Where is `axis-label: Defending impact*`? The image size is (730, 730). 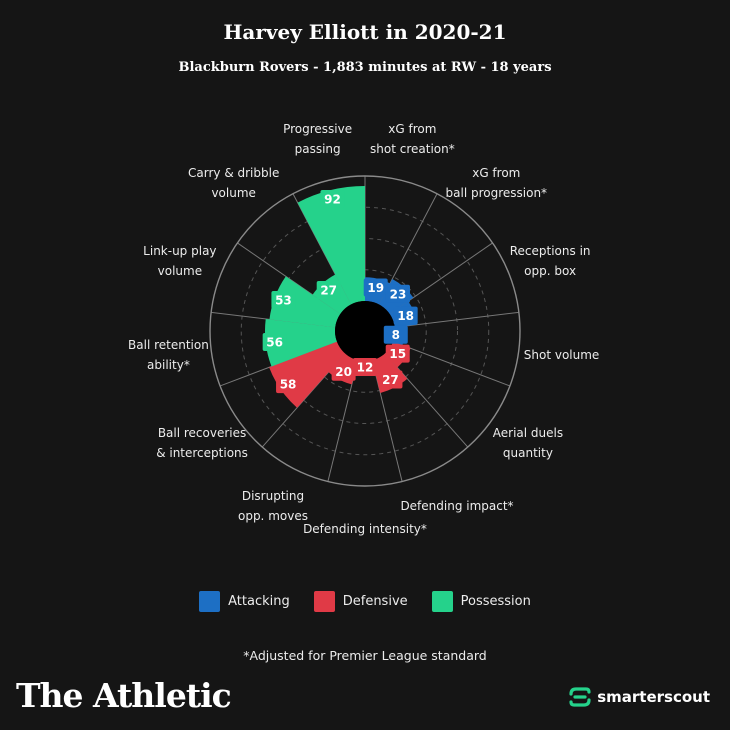 axis-label: Defending impact* is located at coordinates (457, 506).